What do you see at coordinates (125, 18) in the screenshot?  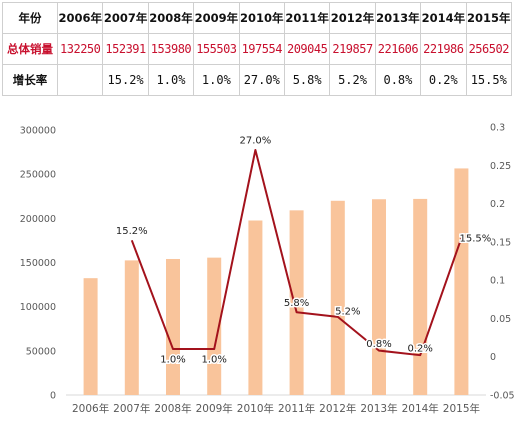 I see `year-cell: 2007年` at bounding box center [125, 18].